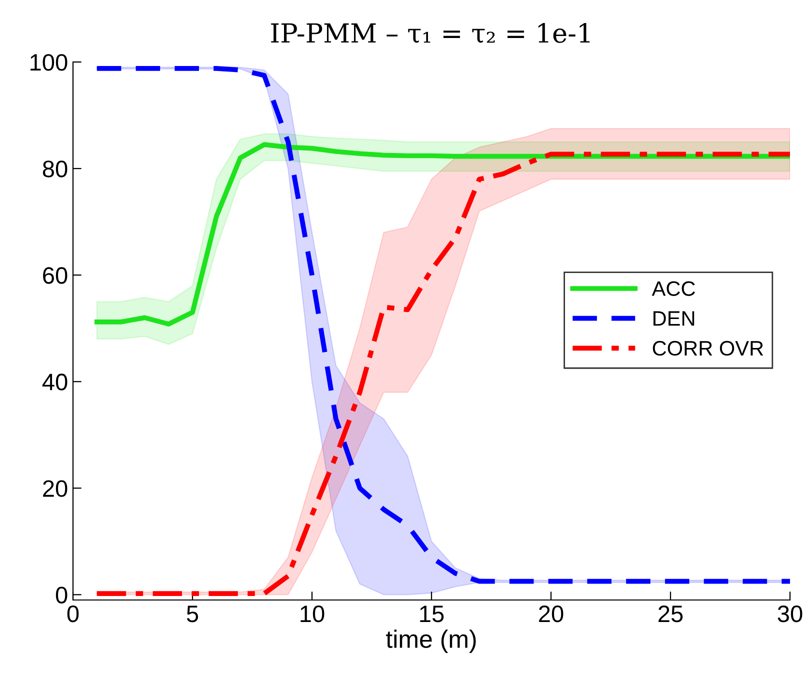 The image size is (811, 694). I want to click on legend-label: ACC, so click(673, 288).